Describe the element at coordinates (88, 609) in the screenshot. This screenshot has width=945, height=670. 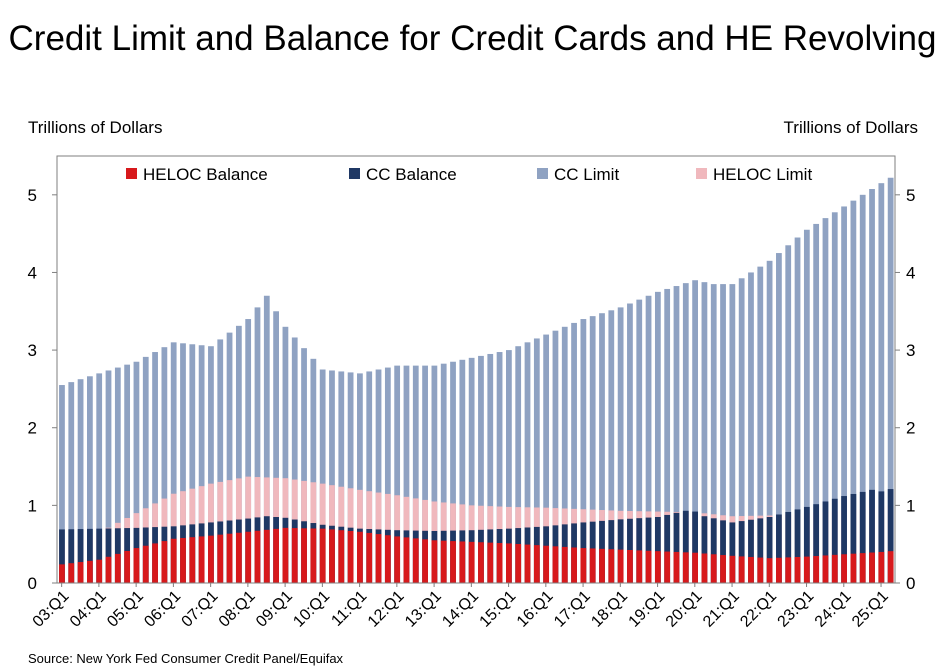
I see `x-tick-label: 04:Q1` at that location.